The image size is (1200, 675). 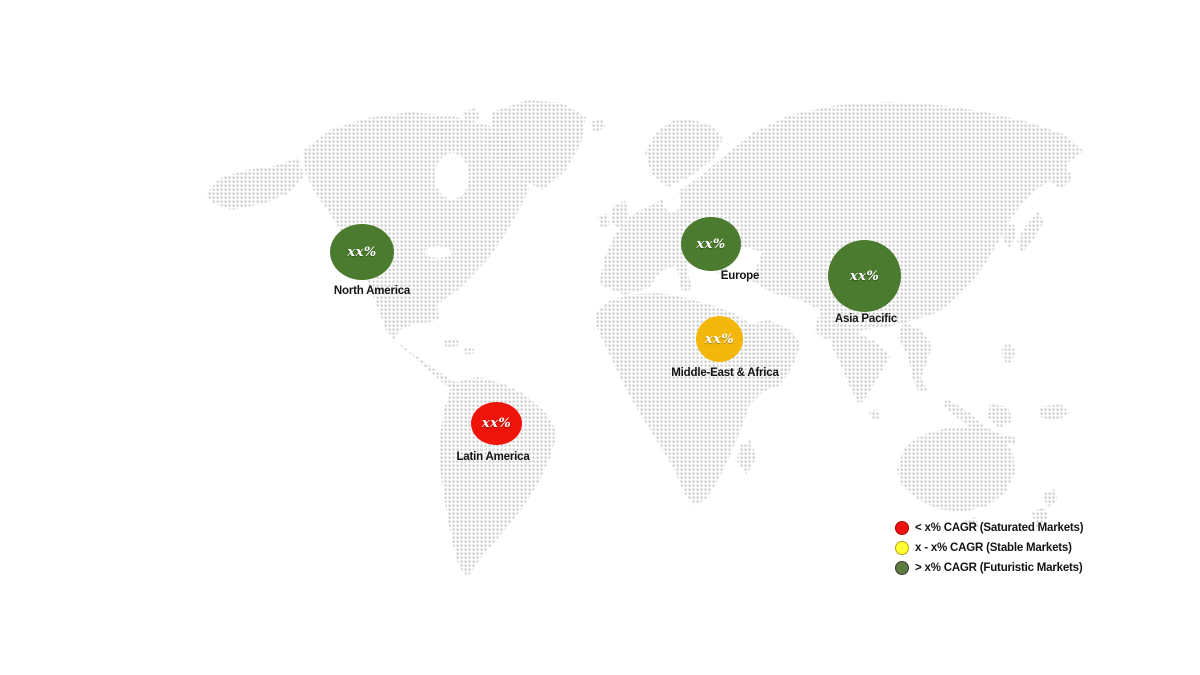 What do you see at coordinates (860, 368) in the screenshot?
I see `region-india` at bounding box center [860, 368].